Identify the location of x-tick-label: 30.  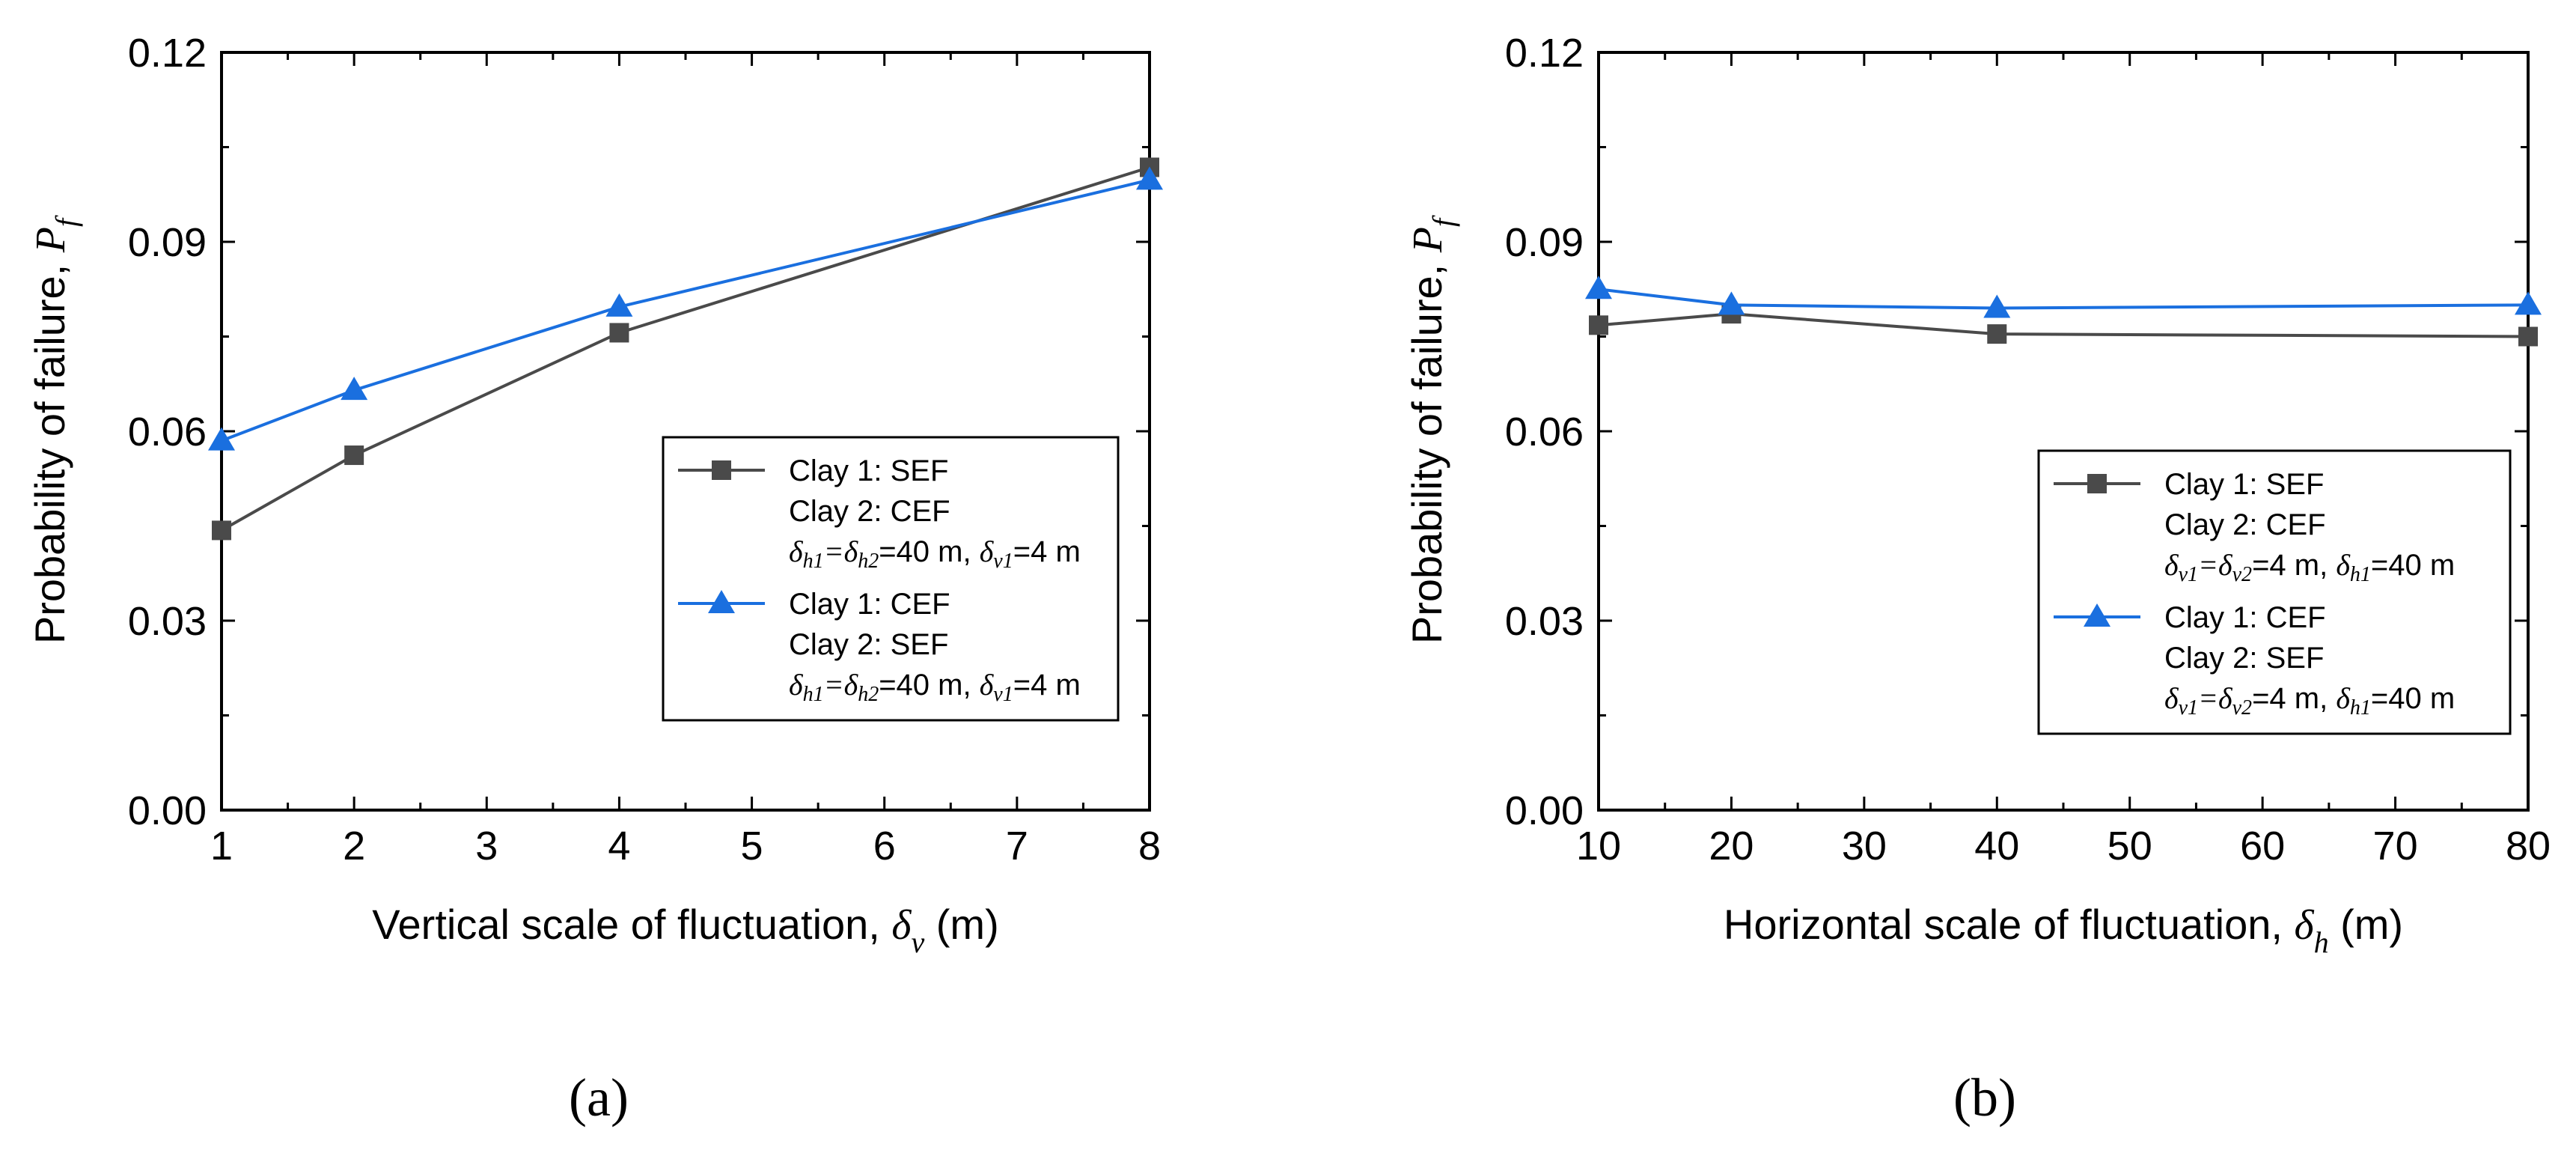
(1865, 846).